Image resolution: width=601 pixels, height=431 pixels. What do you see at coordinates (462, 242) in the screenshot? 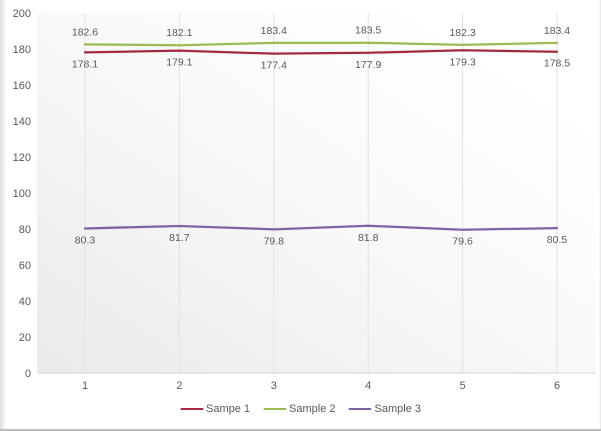
I see `data-label: 79.6` at bounding box center [462, 242].